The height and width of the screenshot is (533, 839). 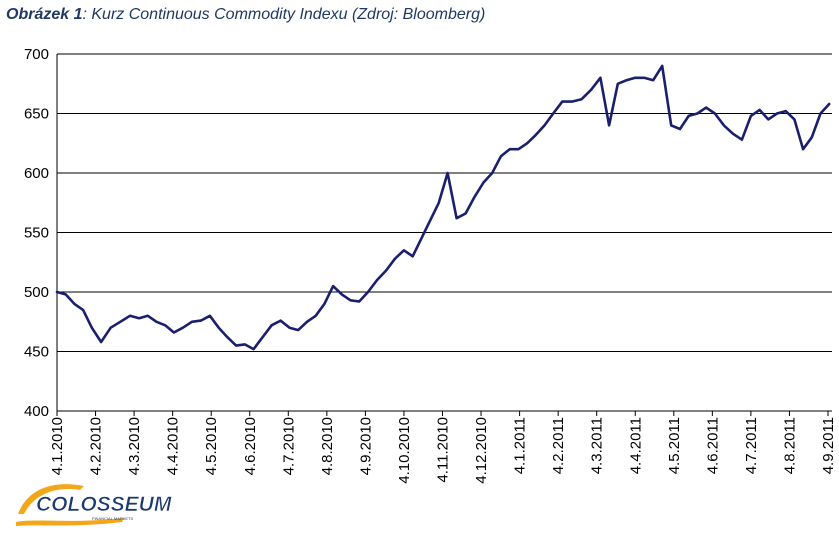 I want to click on colosseum-logo: COLOSSEUM FINANCIAL MARKETS, so click(x=99, y=503).